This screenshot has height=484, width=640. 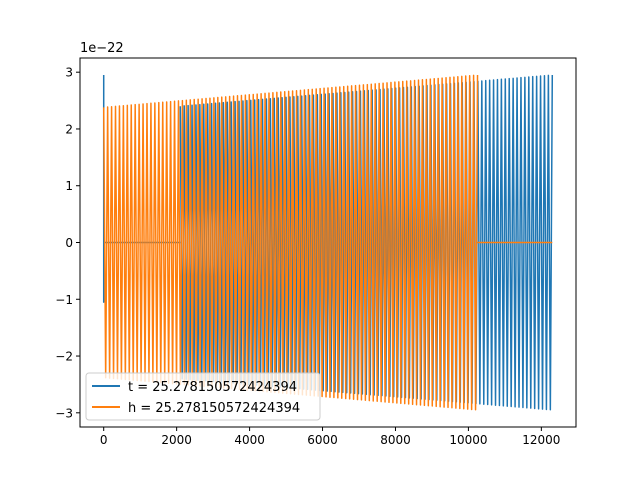 What do you see at coordinates (176, 440) in the screenshot?
I see `x-tick-label: 2000` at bounding box center [176, 440].